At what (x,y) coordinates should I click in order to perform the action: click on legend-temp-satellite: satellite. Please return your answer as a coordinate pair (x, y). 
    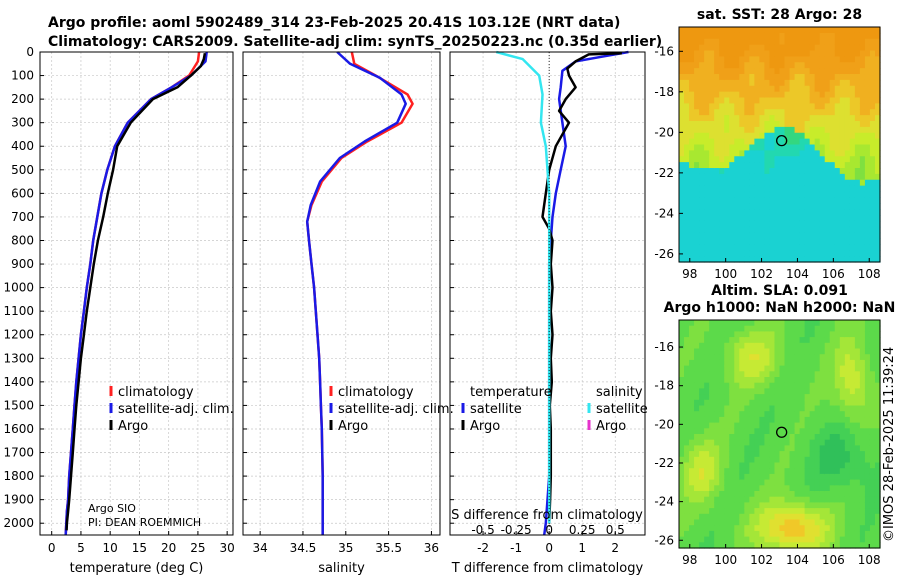
    Looking at the image, I should click on (496, 409).